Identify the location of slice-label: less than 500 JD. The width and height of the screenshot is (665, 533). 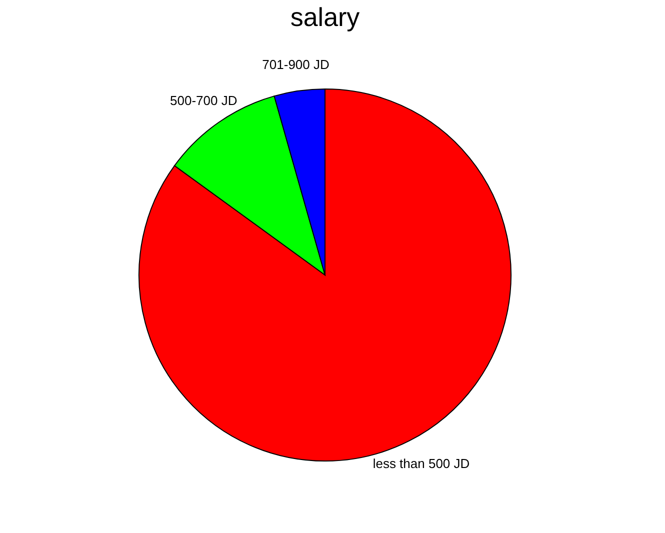
(421, 463).